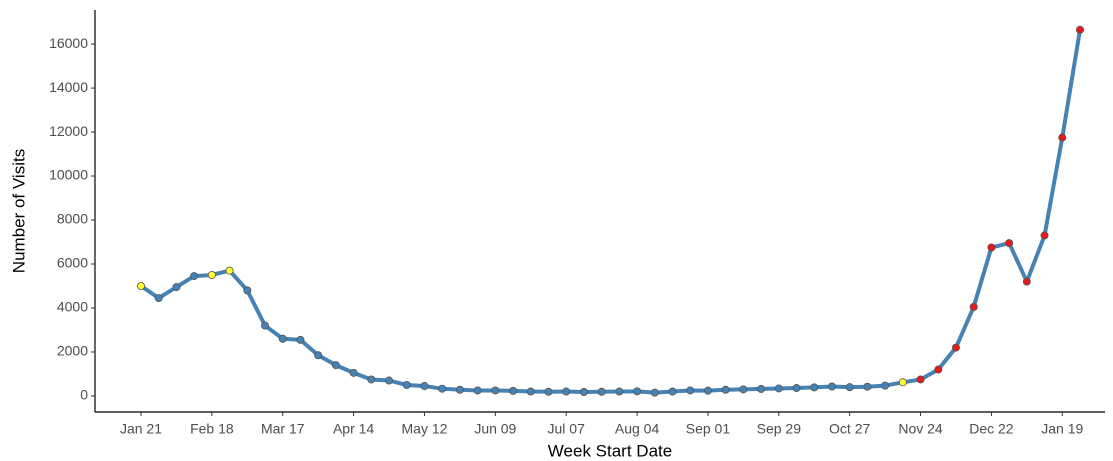 This screenshot has height=461, width=1113. Describe the element at coordinates (495, 429) in the screenshot. I see `x-tick-label: Jun 09` at that location.